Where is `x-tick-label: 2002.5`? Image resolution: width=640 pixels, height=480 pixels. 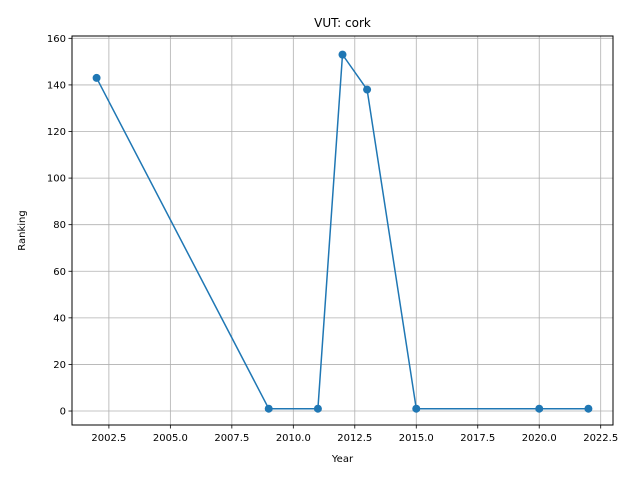 x-tick-label: 2002.5 is located at coordinates (108, 438).